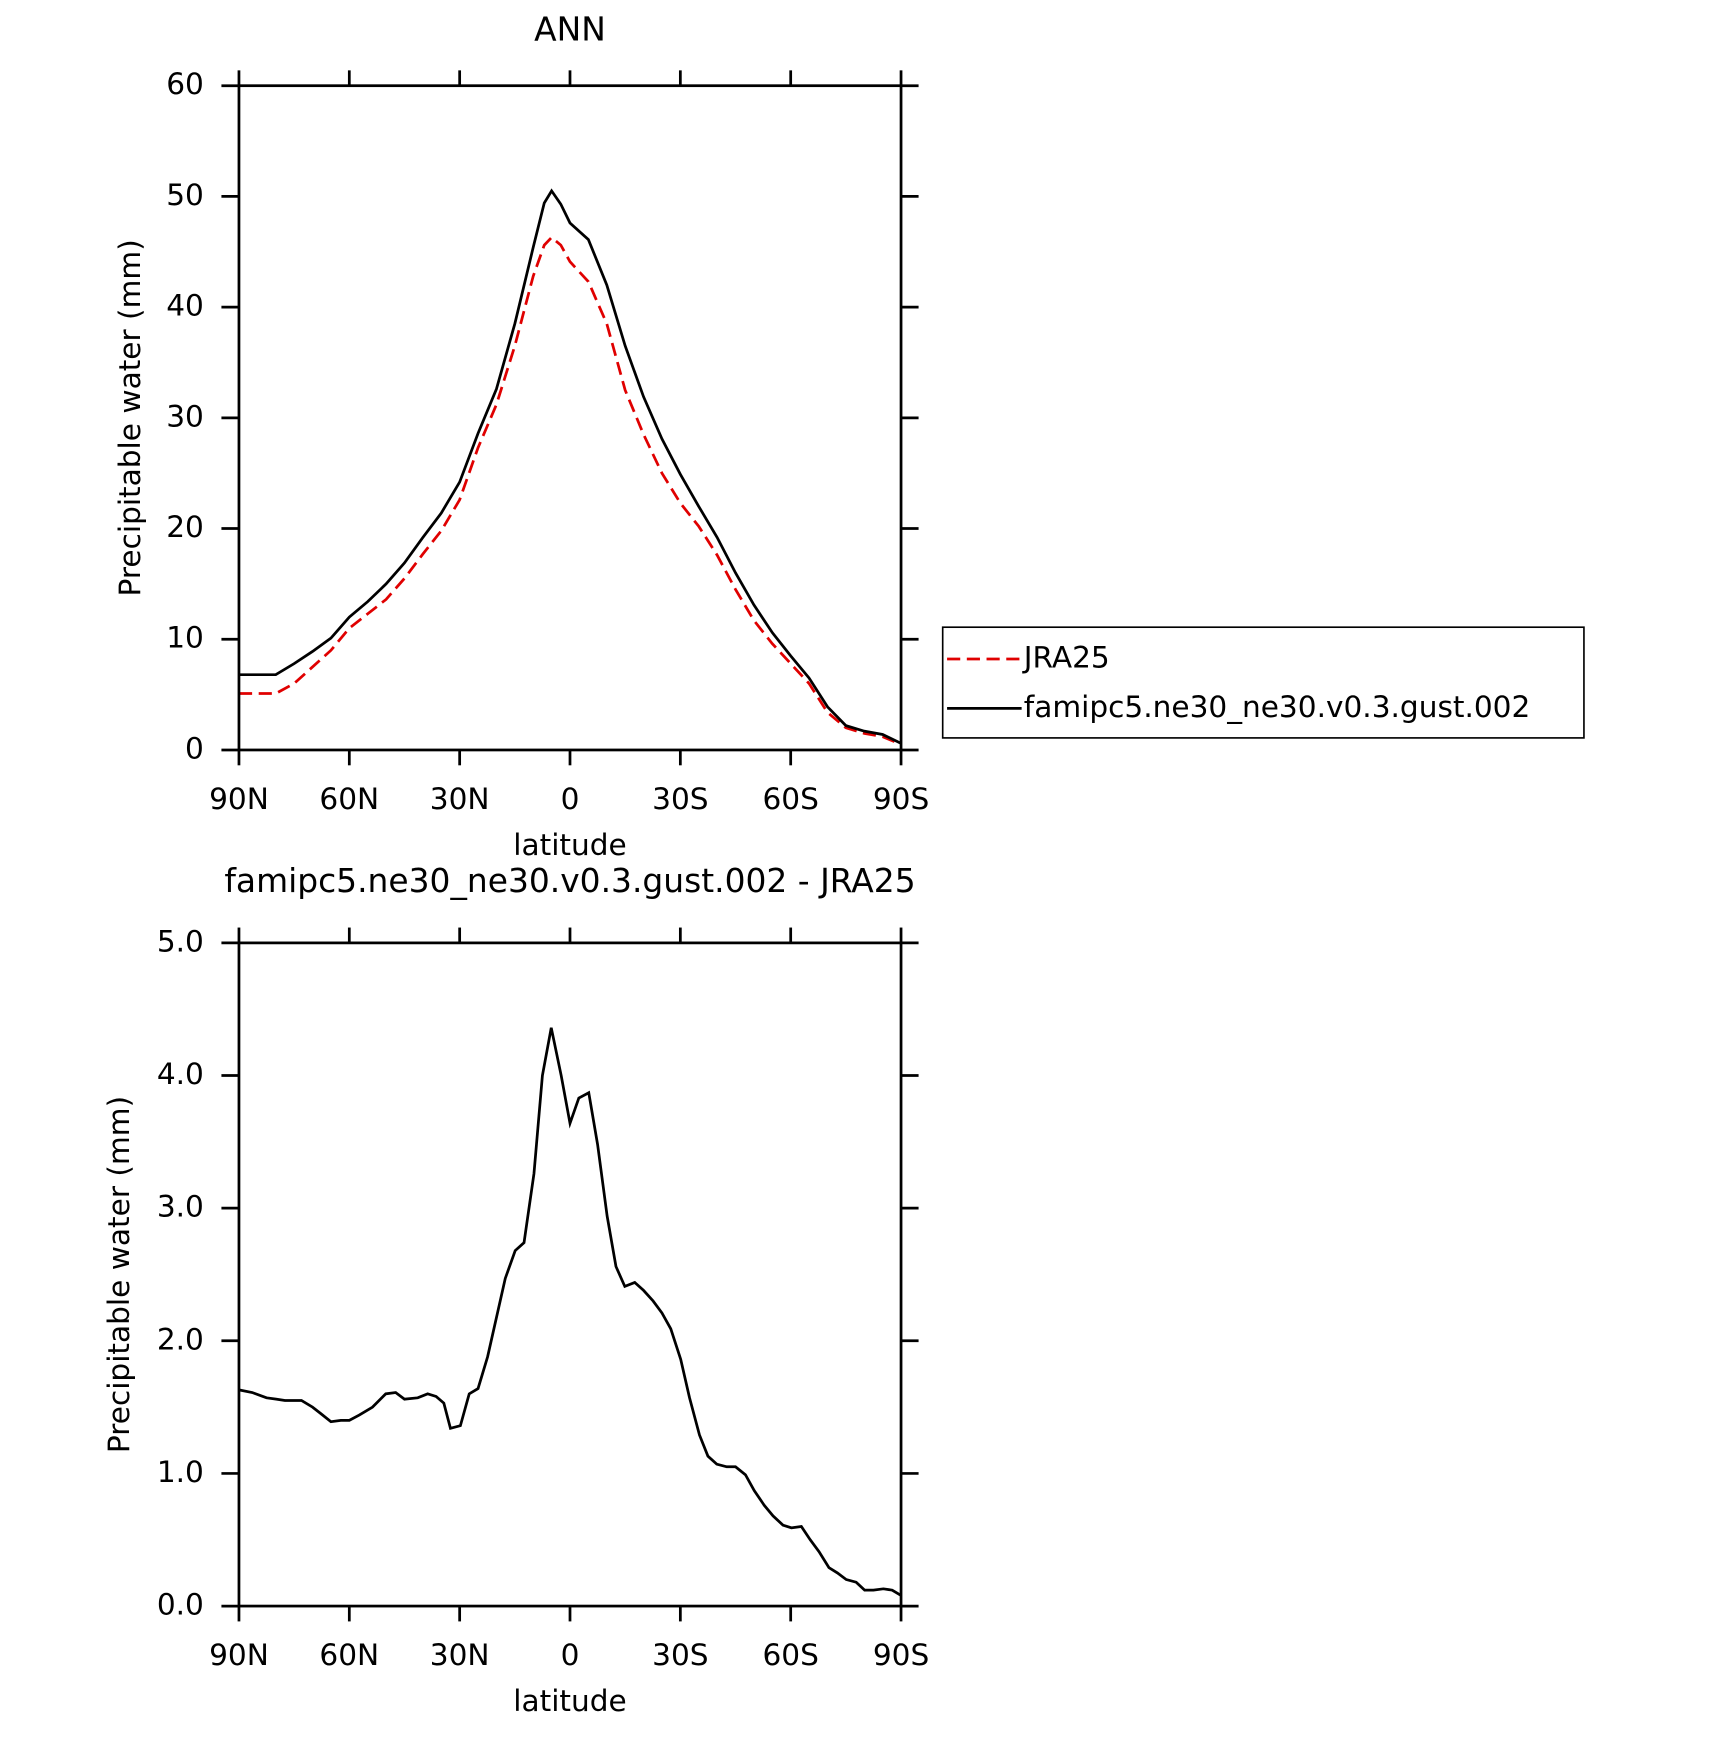 Image resolution: width=1710 pixels, height=1740 pixels. What do you see at coordinates (180, 1605) in the screenshot?
I see `y-tick-label: 0.0` at bounding box center [180, 1605].